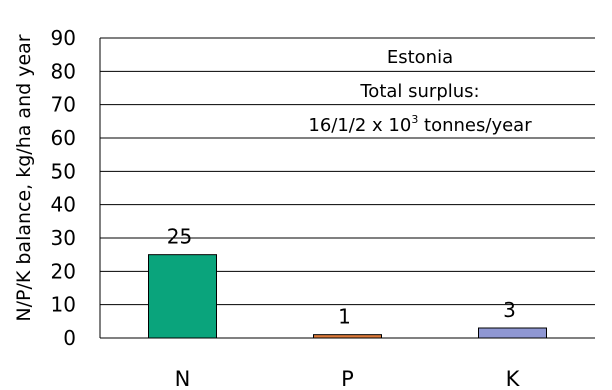 Image resolution: width=612 pixels, height=390 pixels. Describe the element at coordinates (475, 125) in the screenshot. I see `annotation-value-unit: tonnes/year` at that location.